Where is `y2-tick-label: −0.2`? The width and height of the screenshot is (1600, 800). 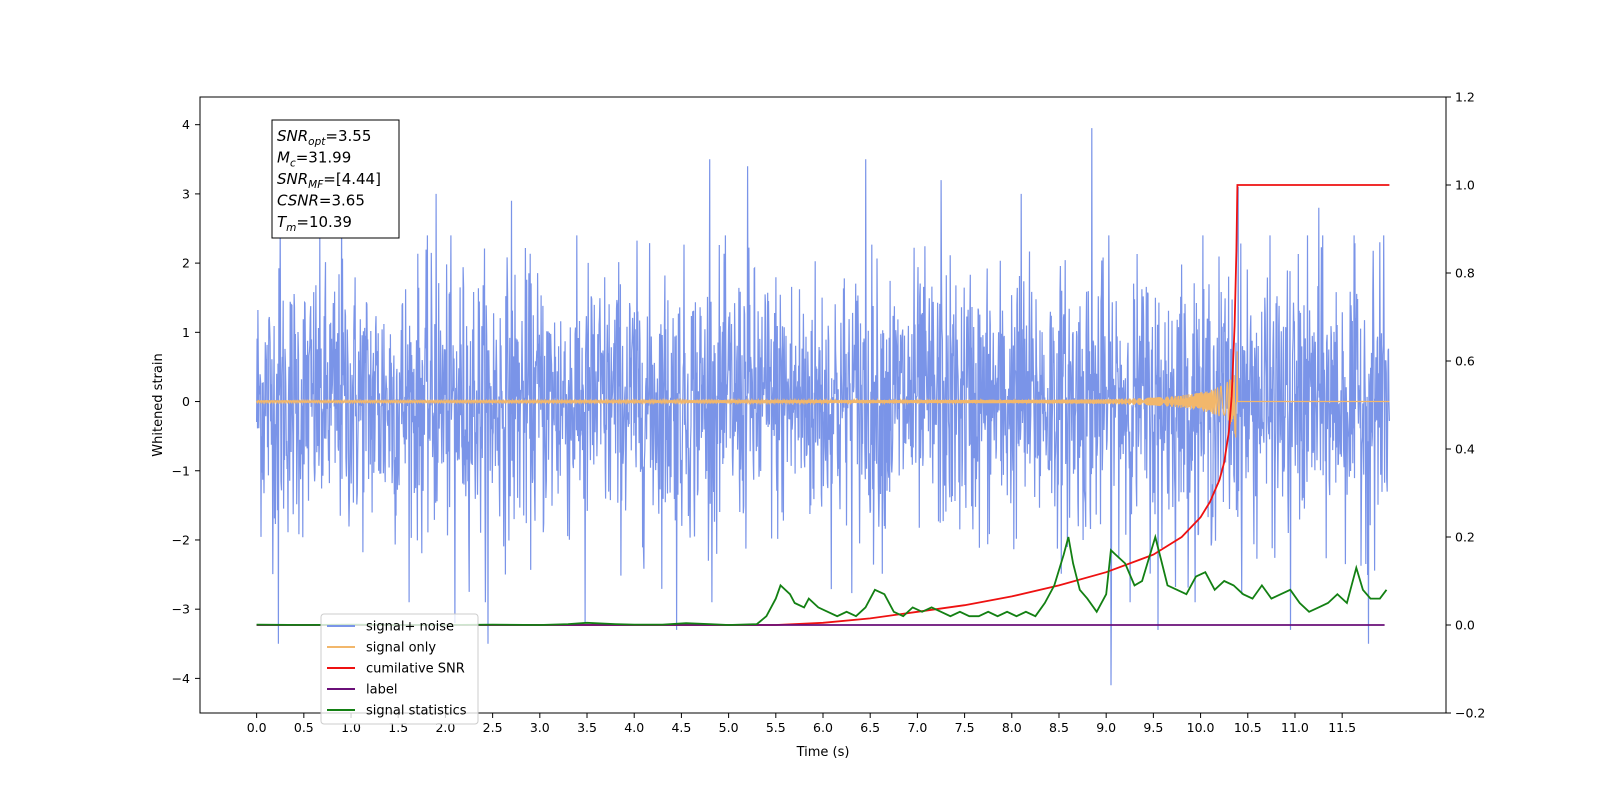 y2-tick-label: −0.2 is located at coordinates (1470, 713).